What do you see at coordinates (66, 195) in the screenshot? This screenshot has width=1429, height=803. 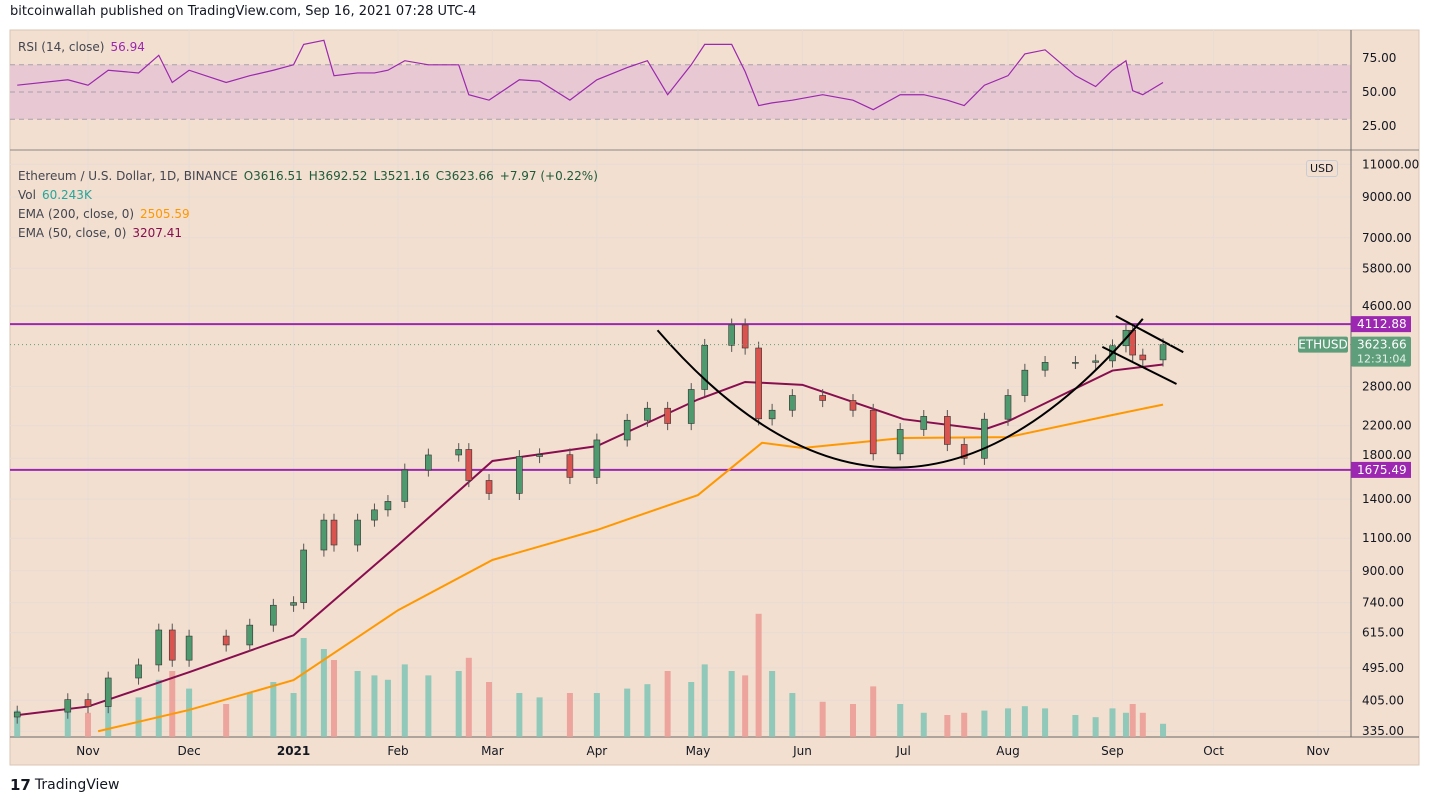 I see `vol-value: 60.243K` at bounding box center [66, 195].